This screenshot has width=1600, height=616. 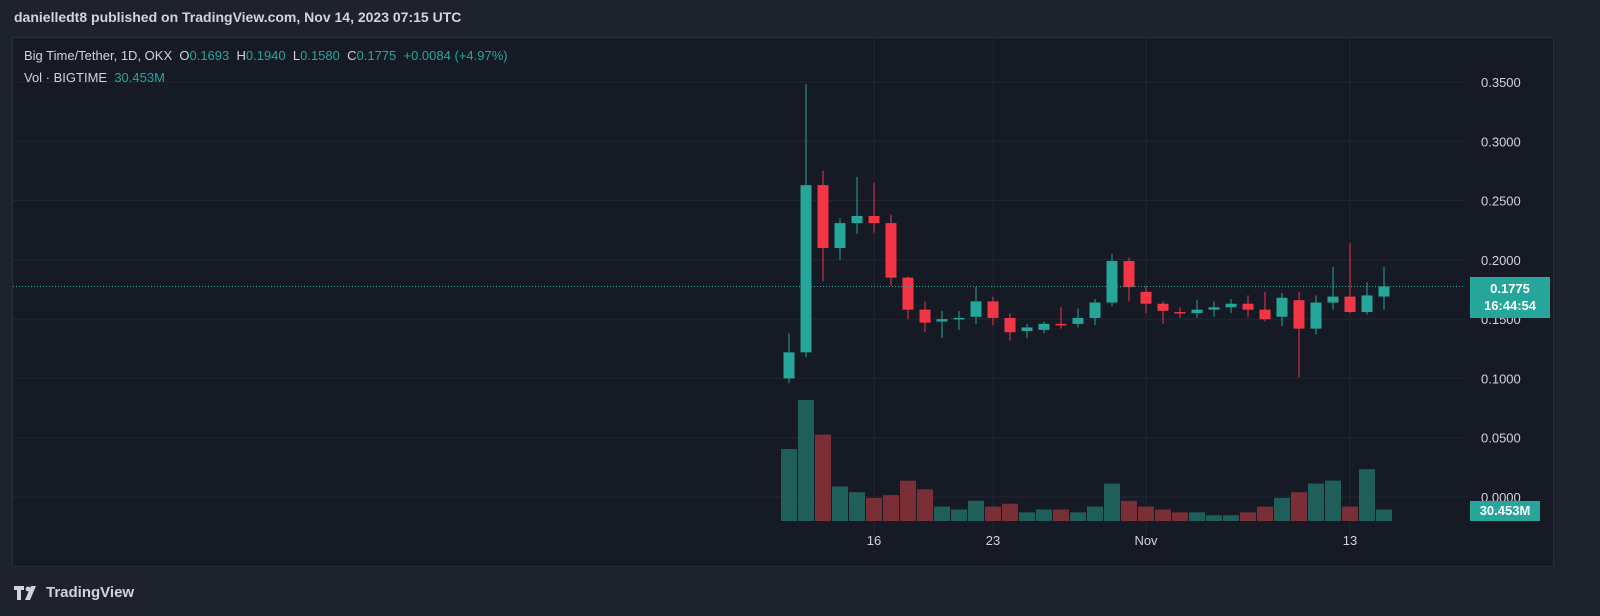 What do you see at coordinates (455, 55) in the screenshot?
I see `change-value: +0.0084 (+4.97%)` at bounding box center [455, 55].